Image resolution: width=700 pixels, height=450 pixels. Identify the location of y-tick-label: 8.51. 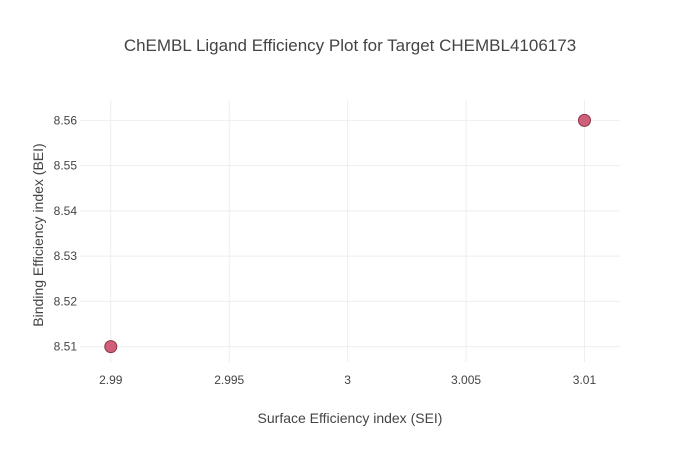
(66, 347).